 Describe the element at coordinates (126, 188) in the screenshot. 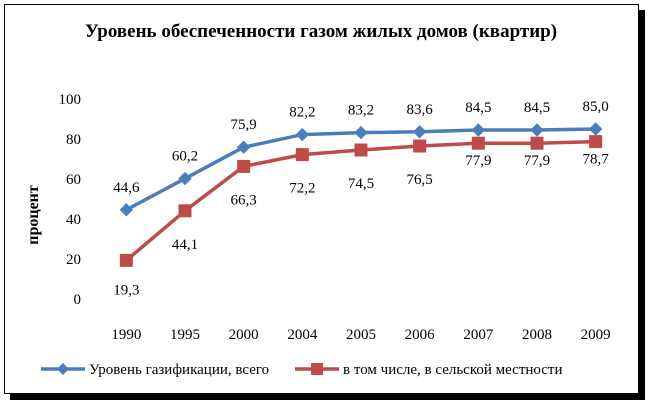

I see `data-label: 44,6` at that location.